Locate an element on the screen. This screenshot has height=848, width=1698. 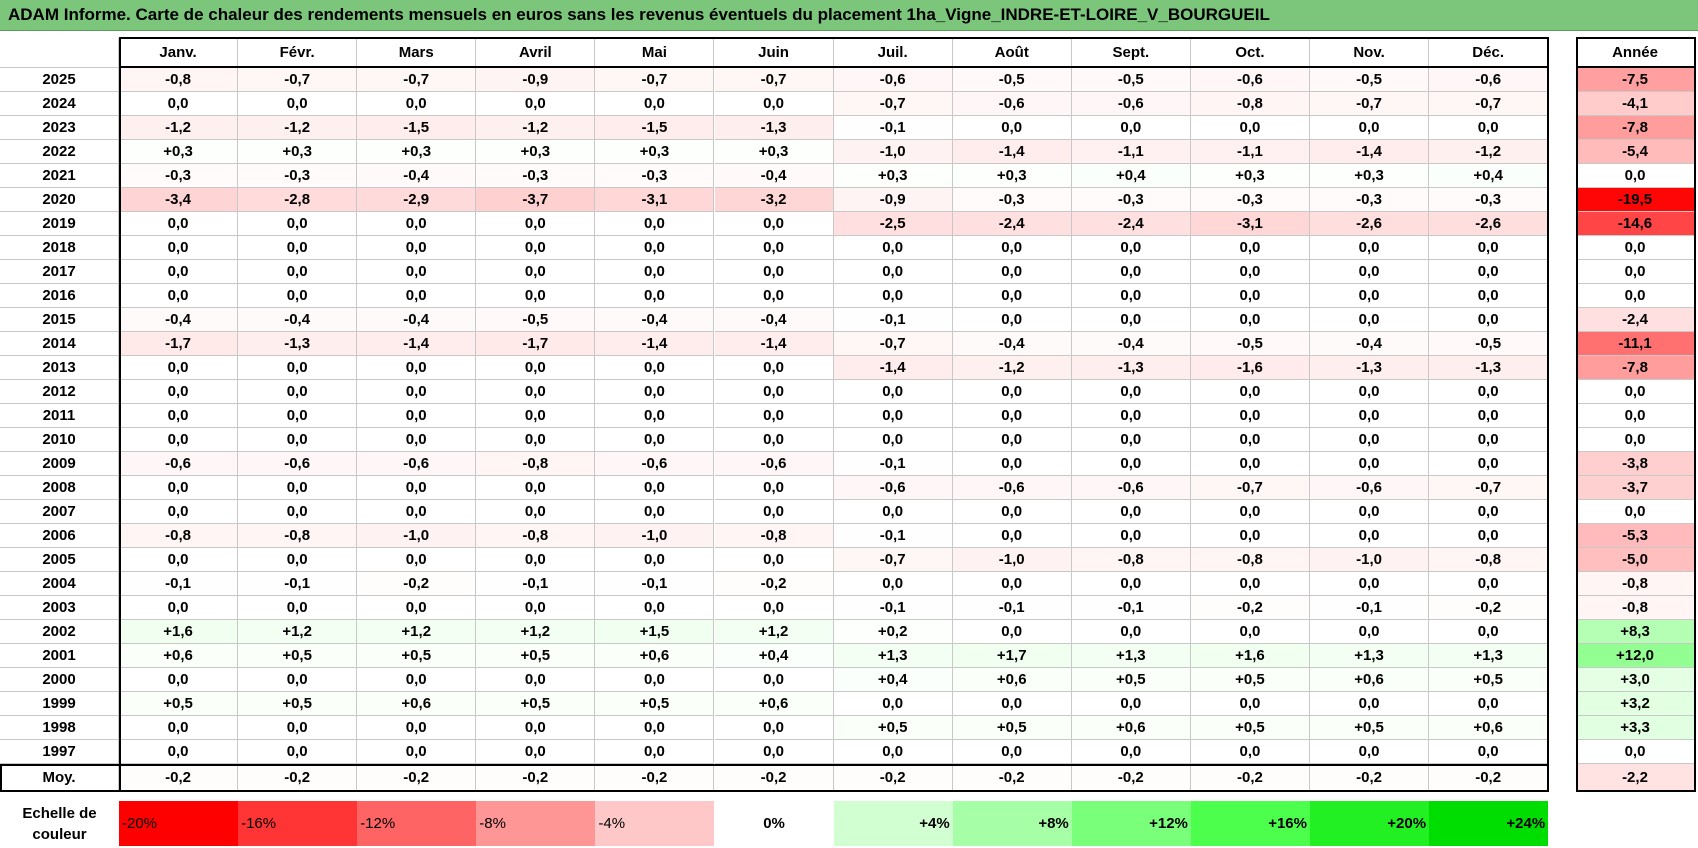
row-cell: -1,2 is located at coordinates (536, 128).